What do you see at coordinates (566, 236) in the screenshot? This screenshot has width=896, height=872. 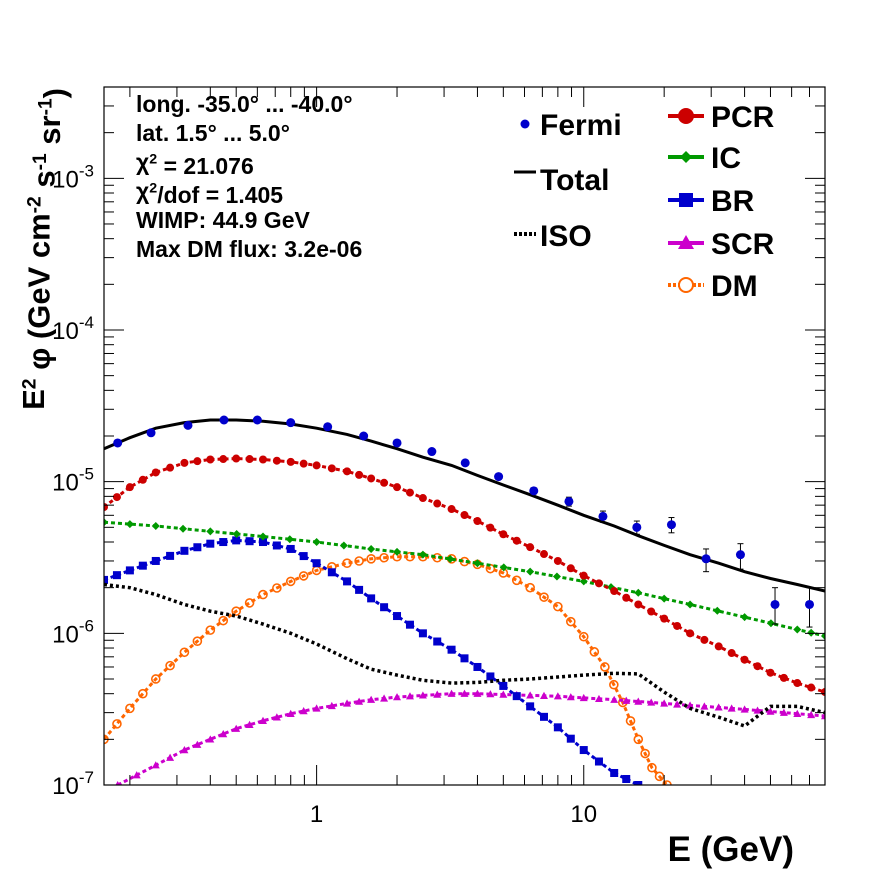 I see `legend-label: ISO` at bounding box center [566, 236].